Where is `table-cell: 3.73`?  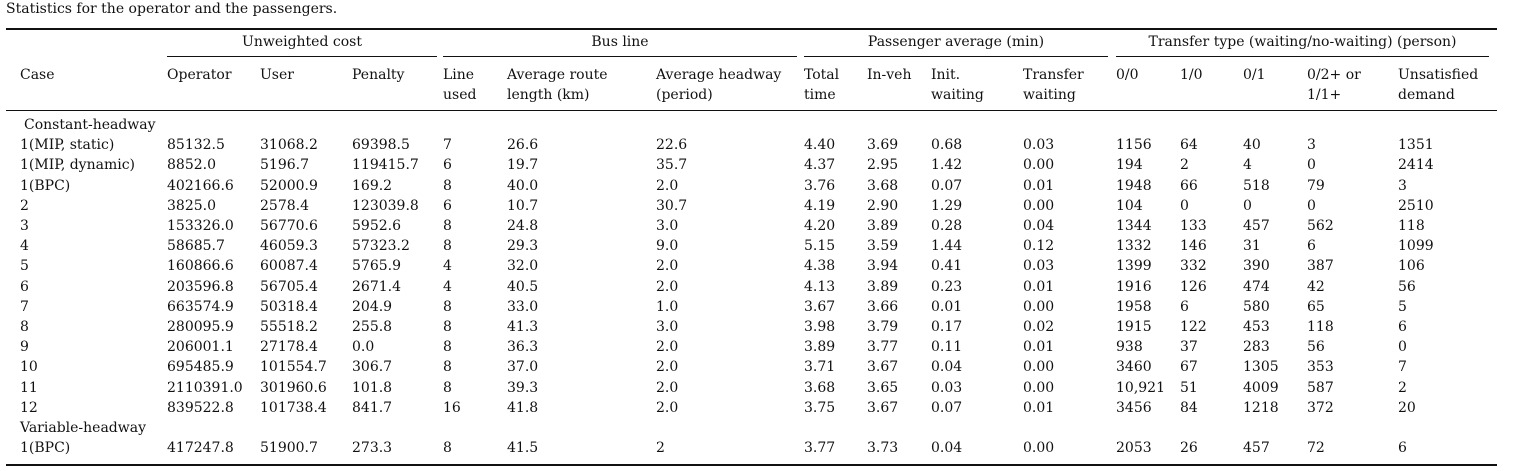 table-cell: 3.73 is located at coordinates (883, 448).